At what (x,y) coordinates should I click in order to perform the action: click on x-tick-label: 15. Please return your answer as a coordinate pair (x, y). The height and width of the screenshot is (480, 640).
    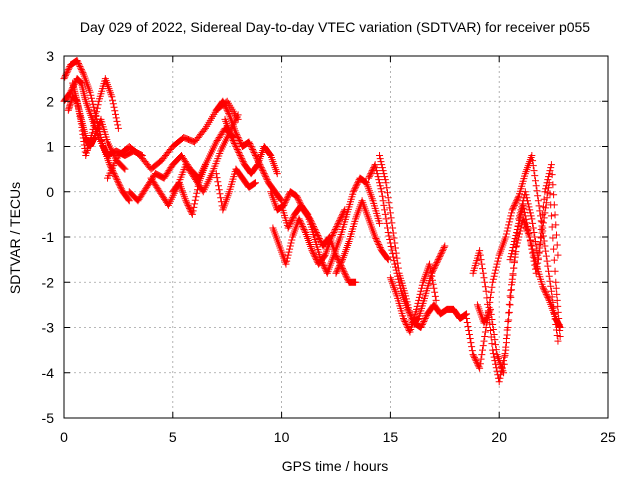
    Looking at the image, I should click on (391, 437).